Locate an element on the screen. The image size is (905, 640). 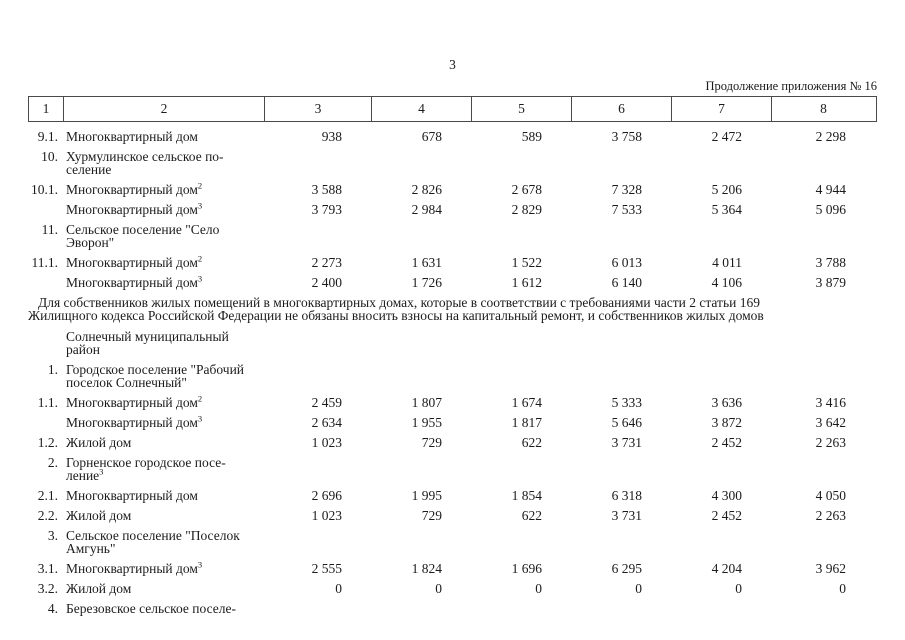
table-row: 1.2. Жилой дом 1 023 729 622 3 731 2 452 2 263 is located at coordinates (452, 442).